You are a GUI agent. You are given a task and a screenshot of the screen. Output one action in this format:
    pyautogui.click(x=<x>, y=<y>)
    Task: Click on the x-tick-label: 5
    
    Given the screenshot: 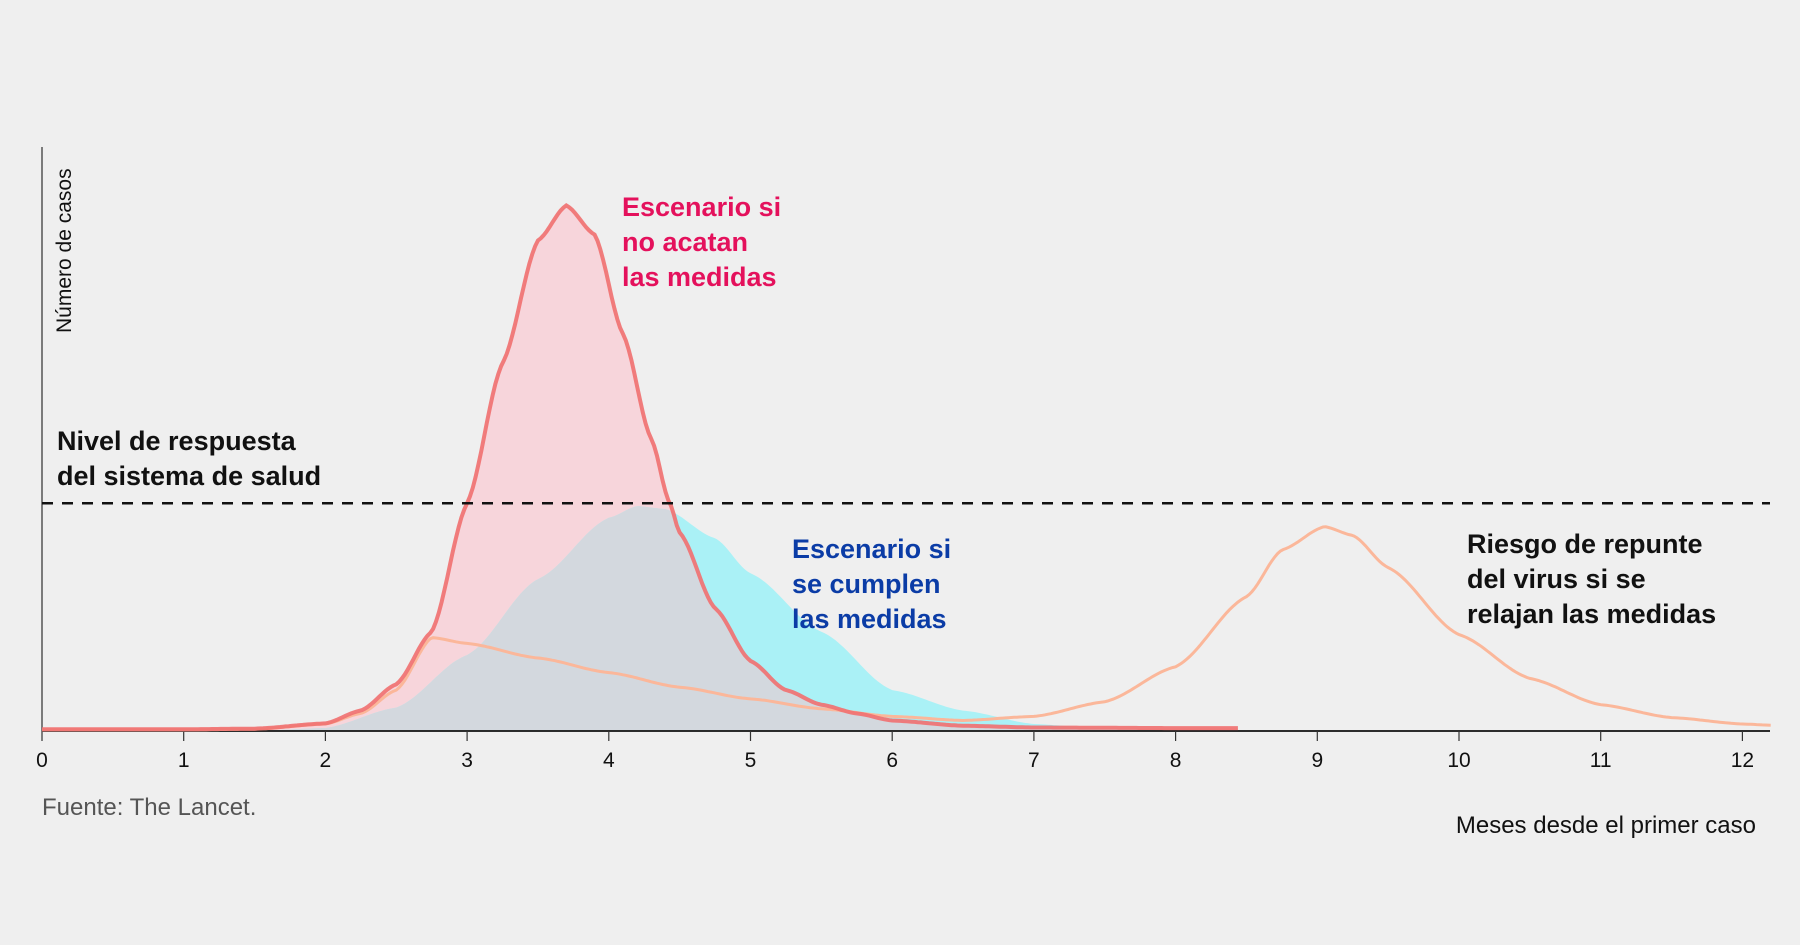 What is the action you would take?
    pyautogui.click(x=751, y=760)
    